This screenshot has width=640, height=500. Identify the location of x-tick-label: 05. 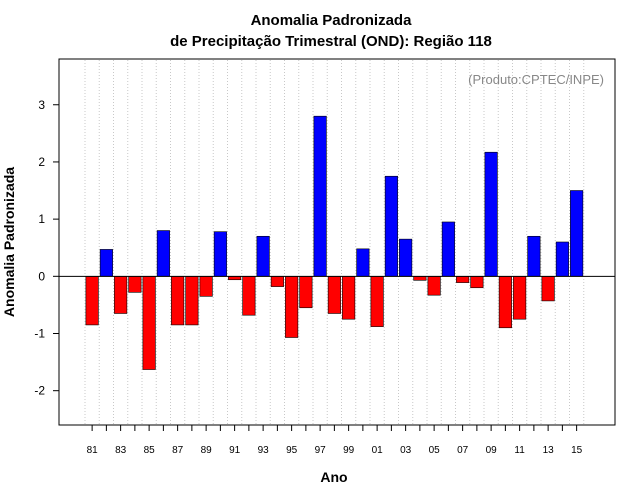
(435, 450).